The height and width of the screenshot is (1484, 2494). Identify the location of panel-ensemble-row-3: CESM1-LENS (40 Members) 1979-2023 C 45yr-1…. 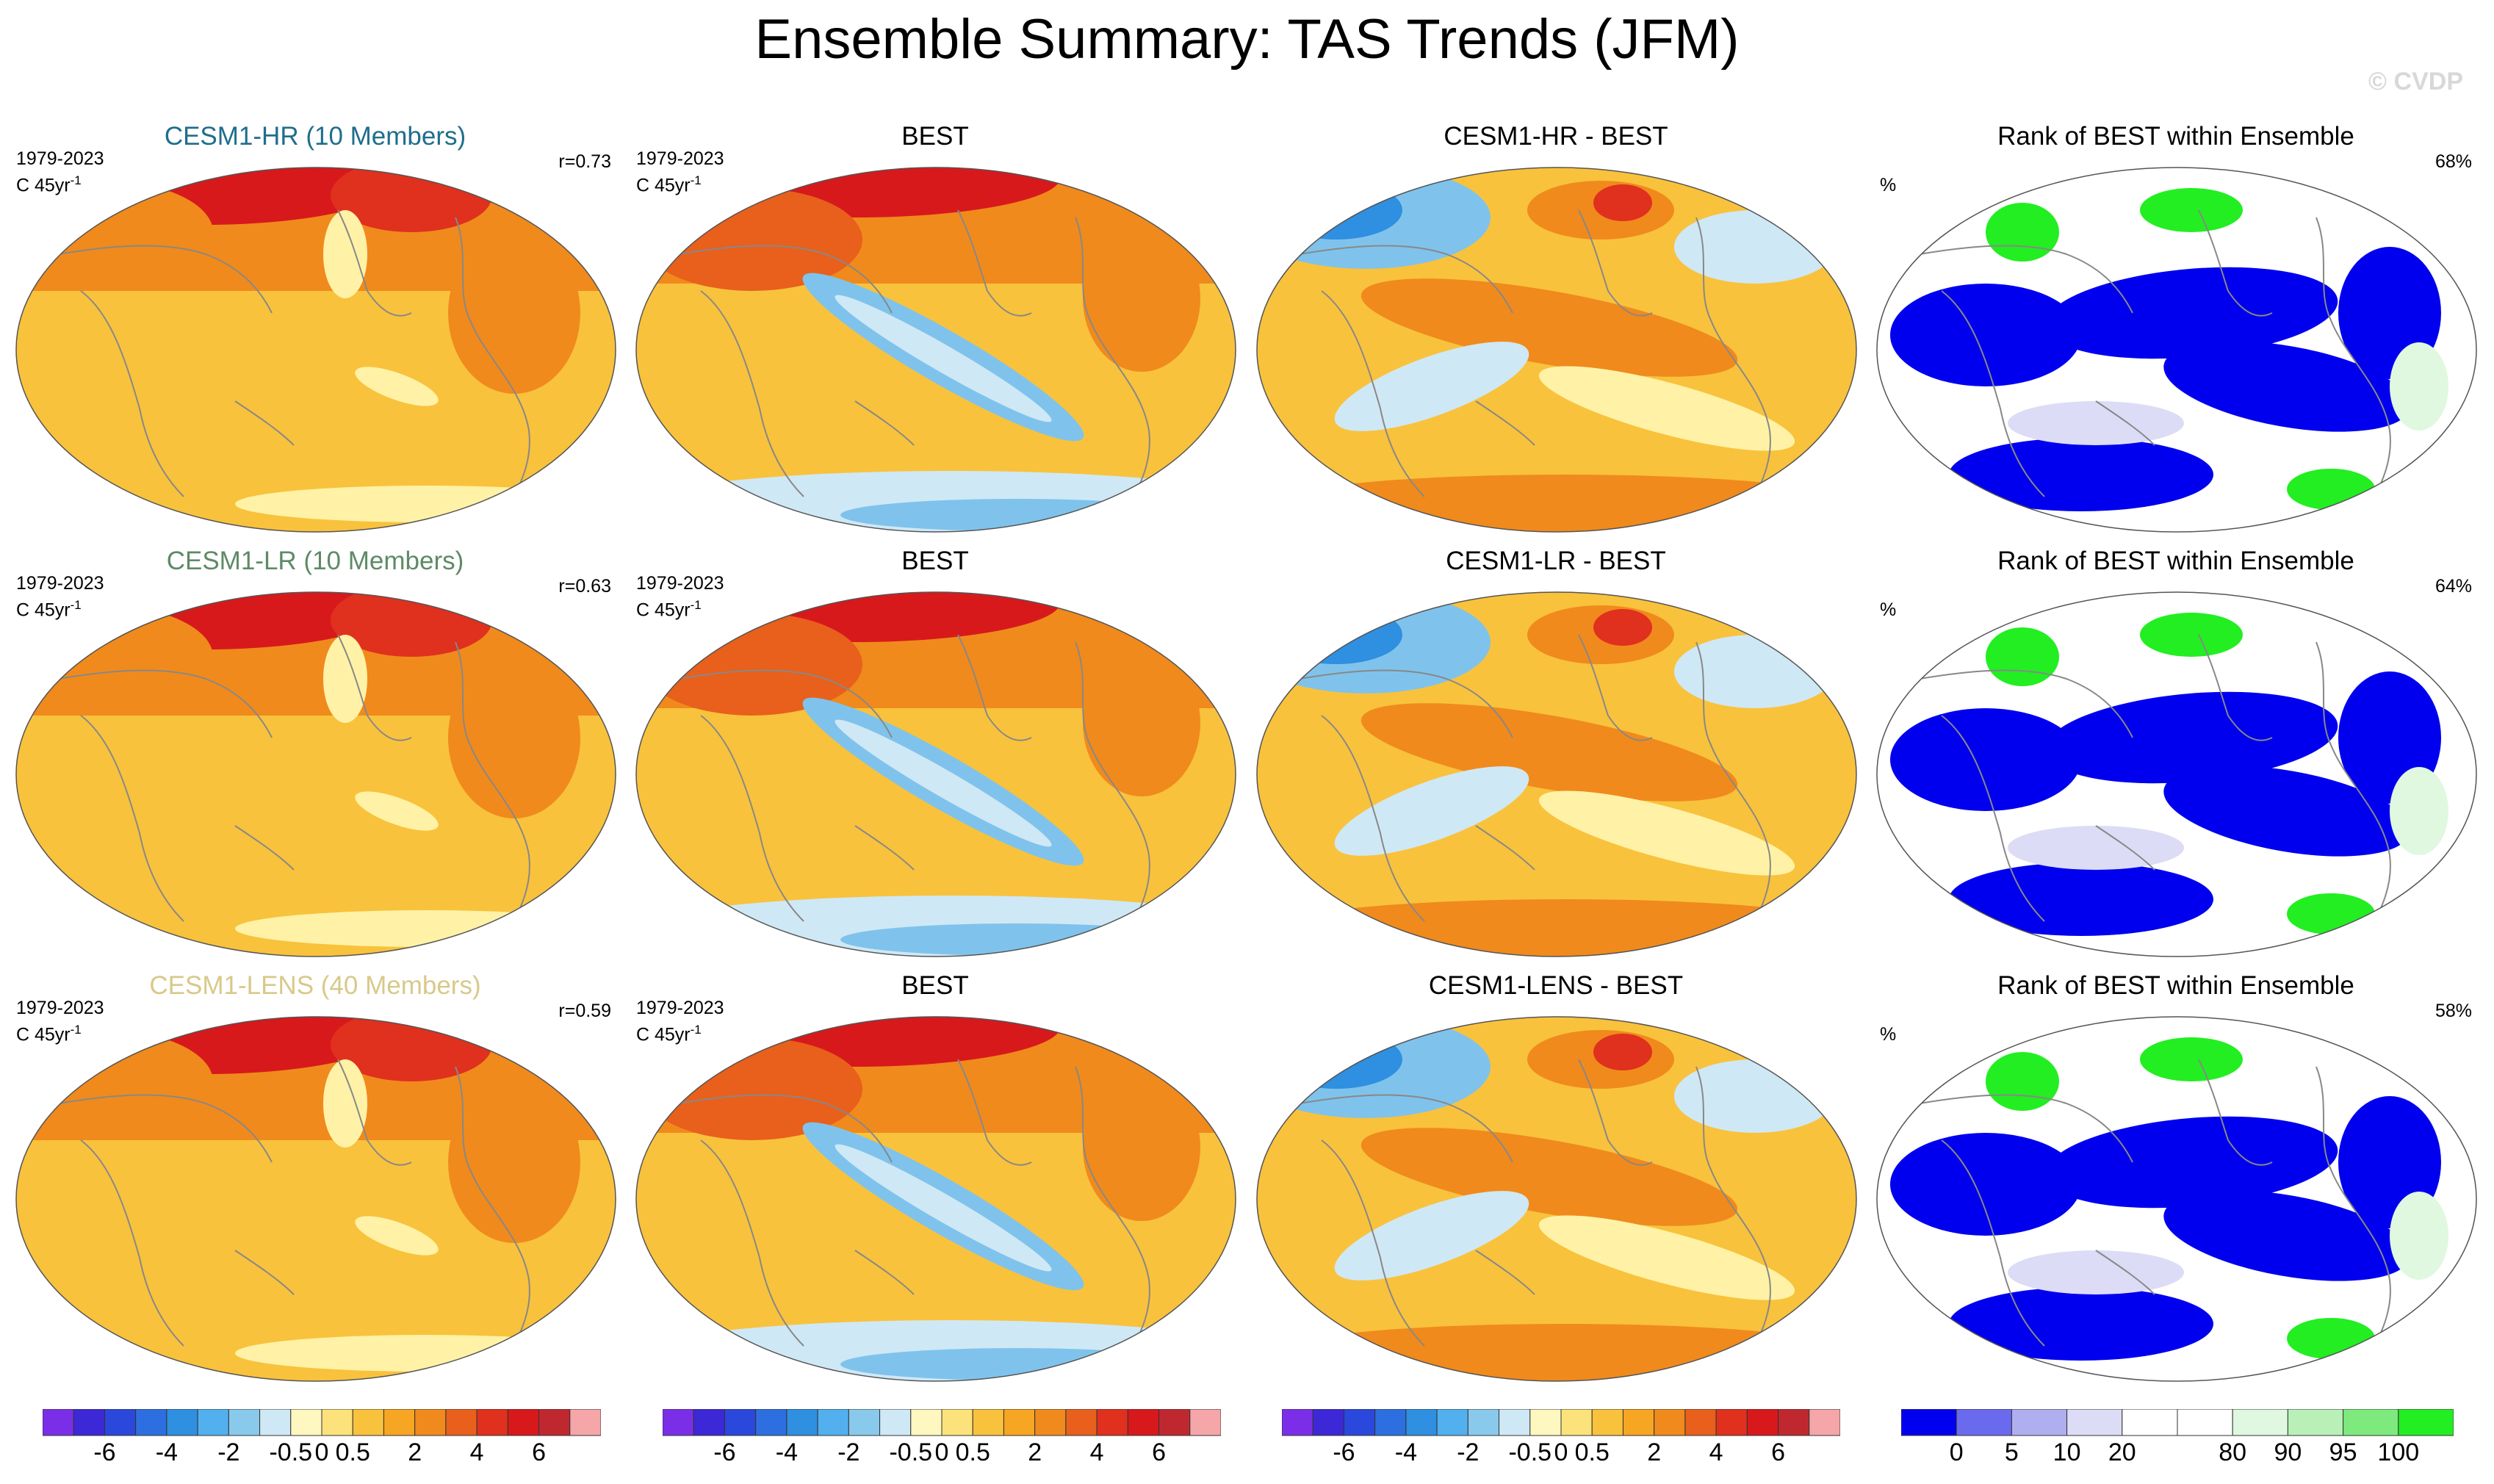
(315, 1177).